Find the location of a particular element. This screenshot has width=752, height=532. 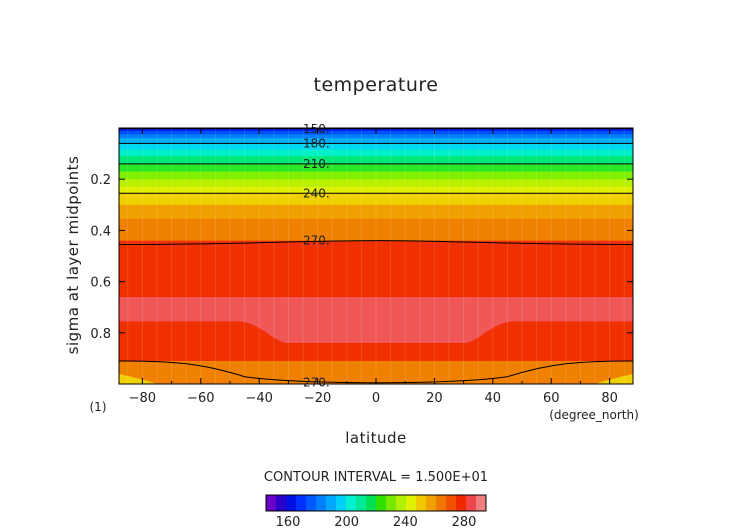

contour-label-2: 210. is located at coordinates (316, 164).